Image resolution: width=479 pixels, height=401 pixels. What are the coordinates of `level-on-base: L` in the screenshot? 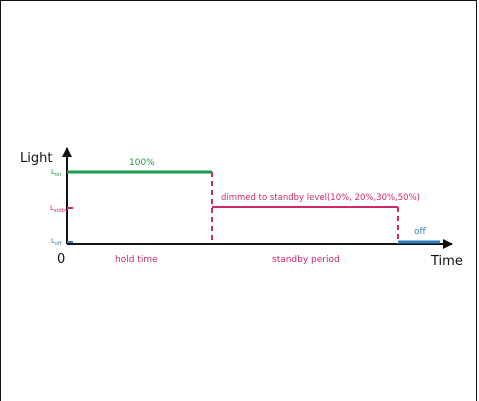 It's located at (53, 172).